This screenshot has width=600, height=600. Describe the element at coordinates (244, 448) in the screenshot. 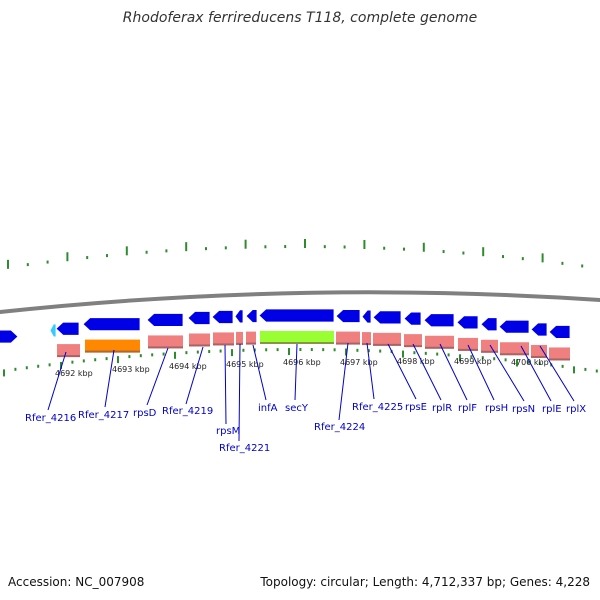

I see `gene-label-rfer-4221: Rfer_4221` at that location.